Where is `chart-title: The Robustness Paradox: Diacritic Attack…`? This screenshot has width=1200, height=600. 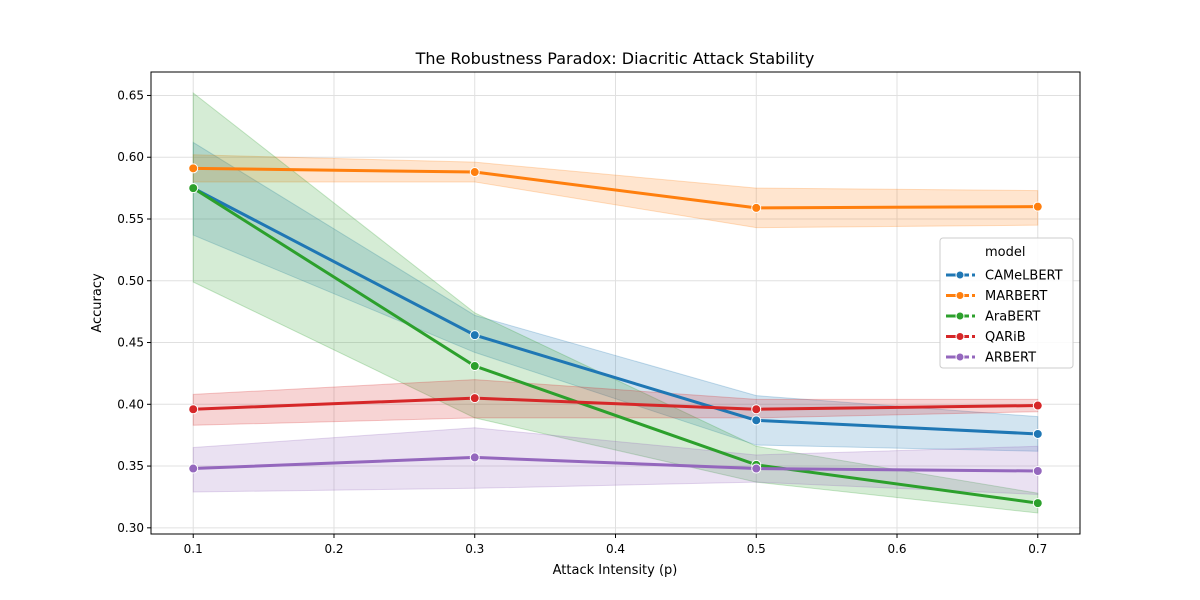
chart-title: The Robustness Paradox: Diacritic Attack… is located at coordinates (615, 58).